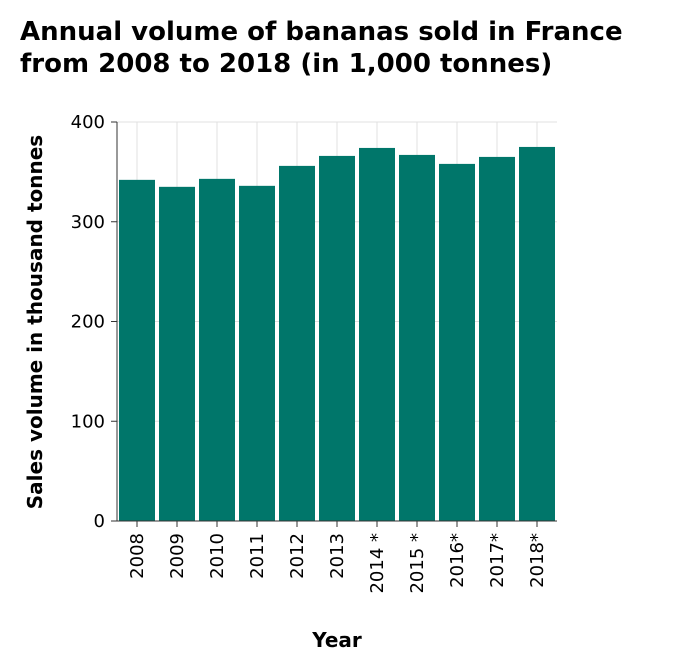  What do you see at coordinates (321, 32) in the screenshot?
I see `chart-title-line-1: Annual volume of bananas sold in France` at bounding box center [321, 32].